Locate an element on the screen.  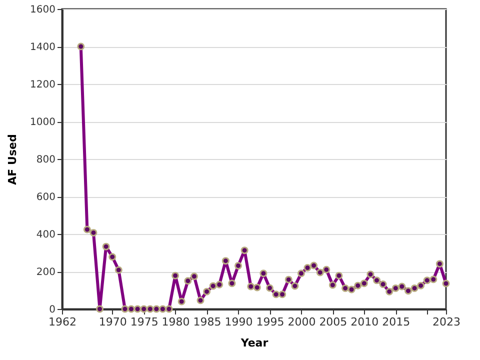
y-tick-label: 0 is located at coordinates (52, 310).